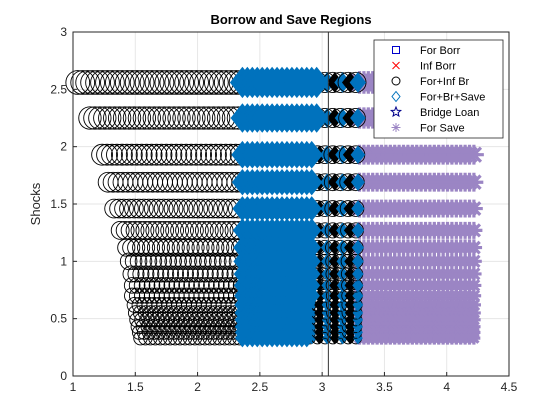 The image size is (560, 420). Describe the element at coordinates (396, 50) in the screenshot. I see `legend-marker-square` at that location.